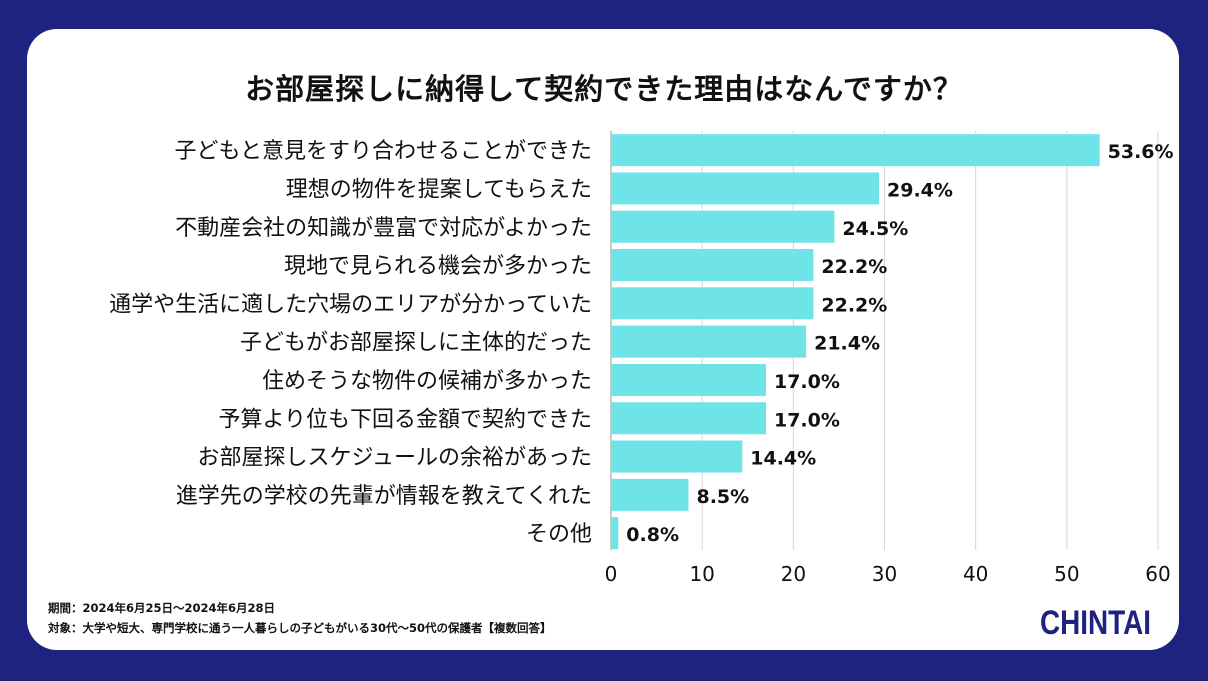  What do you see at coordinates (559, 534) in the screenshot?
I see `category-label: その他` at bounding box center [559, 534].